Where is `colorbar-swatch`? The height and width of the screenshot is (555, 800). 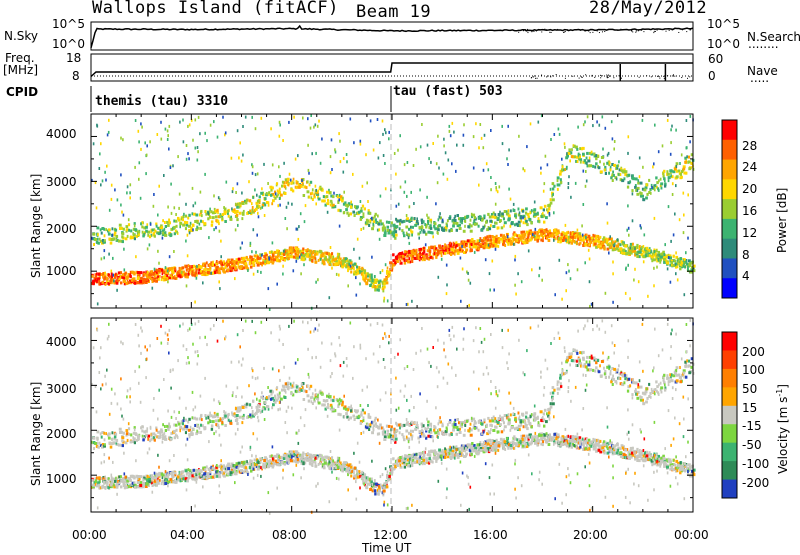 colorbar-swatch is located at coordinates (729, 209).